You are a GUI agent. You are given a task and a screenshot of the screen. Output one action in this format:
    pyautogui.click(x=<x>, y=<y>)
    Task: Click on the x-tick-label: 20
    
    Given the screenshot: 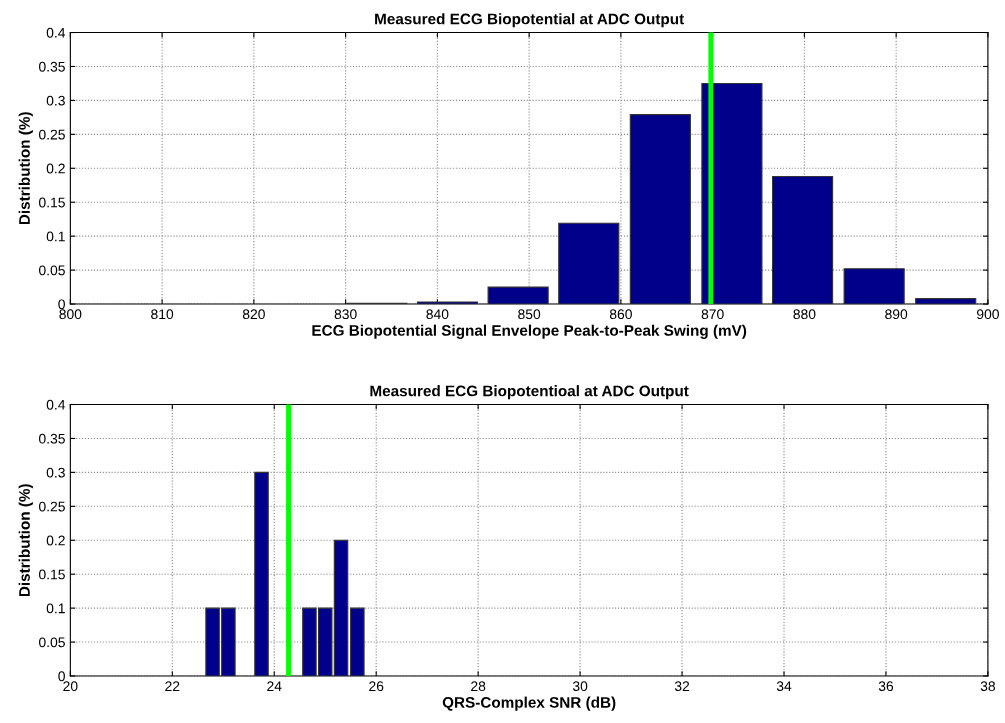 What is the action you would take?
    pyautogui.click(x=70, y=686)
    